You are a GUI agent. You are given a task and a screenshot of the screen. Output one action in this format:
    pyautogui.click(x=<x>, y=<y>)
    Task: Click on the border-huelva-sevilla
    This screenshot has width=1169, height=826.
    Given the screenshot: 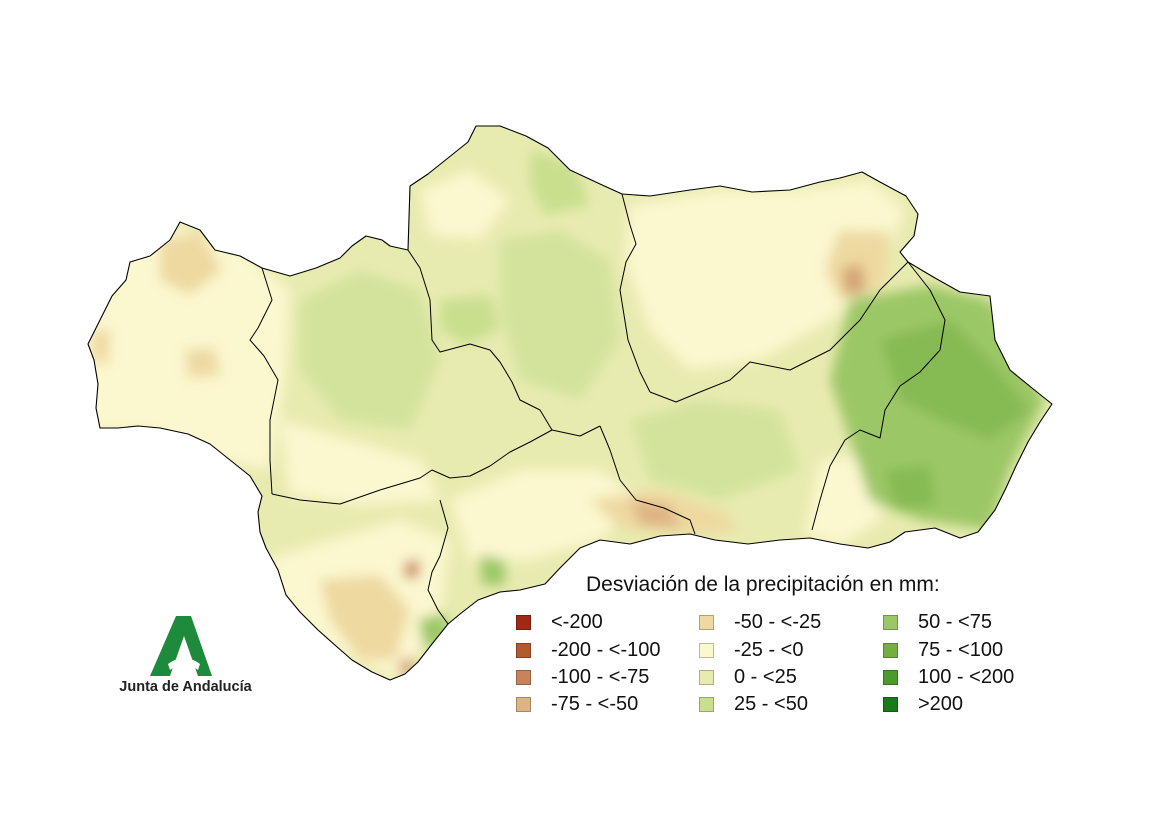 What is the action you would take?
    pyautogui.click(x=264, y=381)
    